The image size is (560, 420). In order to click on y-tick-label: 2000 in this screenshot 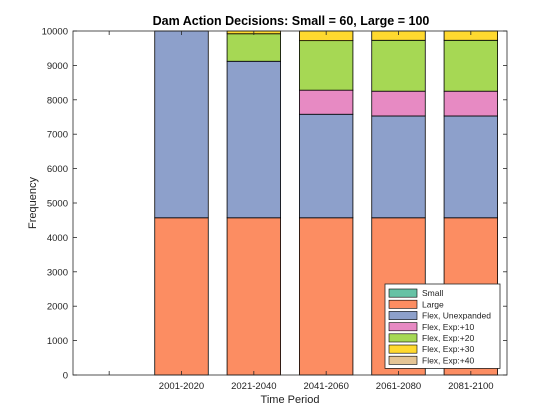, I will do `click(57, 307)`.